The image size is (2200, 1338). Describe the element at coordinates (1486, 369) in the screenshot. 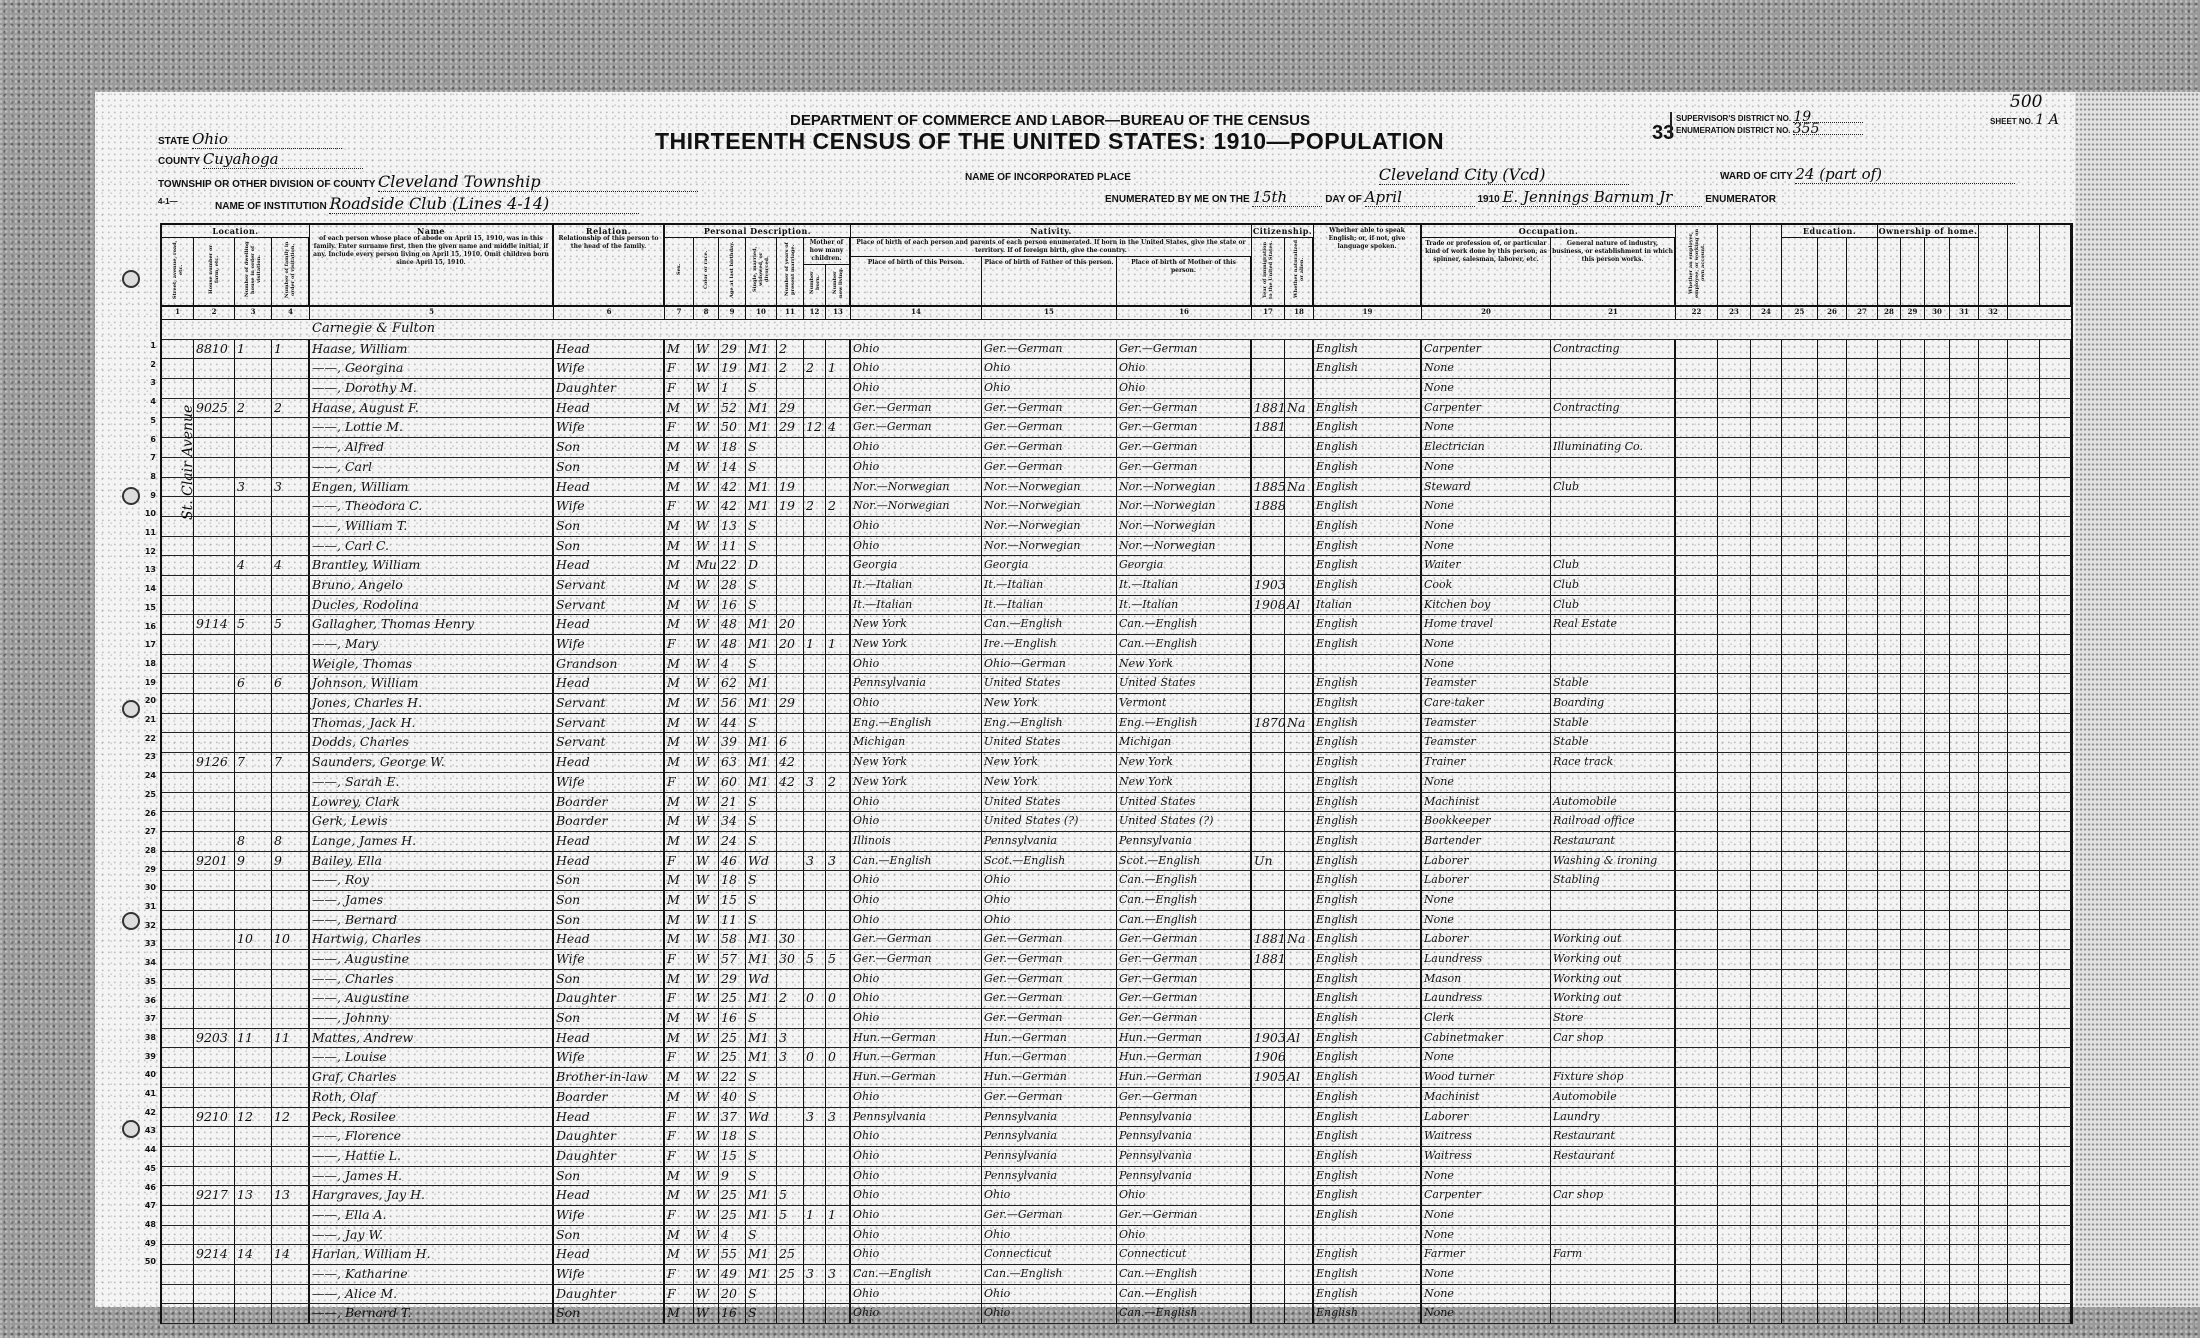

I see `cell-occupation: None` at that location.